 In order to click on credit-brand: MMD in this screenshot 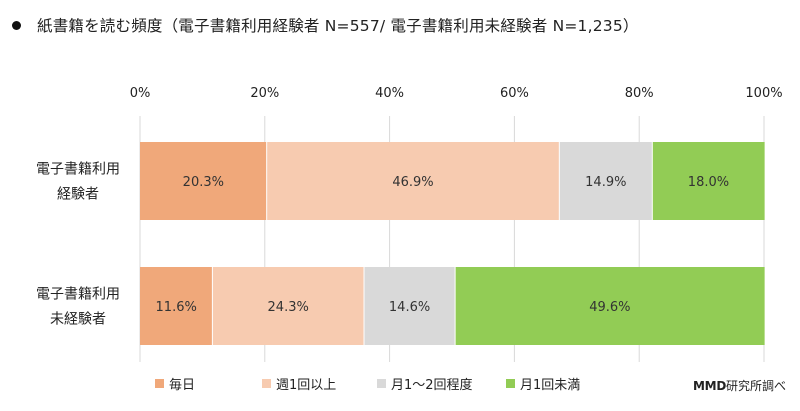, I will do `click(709, 386)`.